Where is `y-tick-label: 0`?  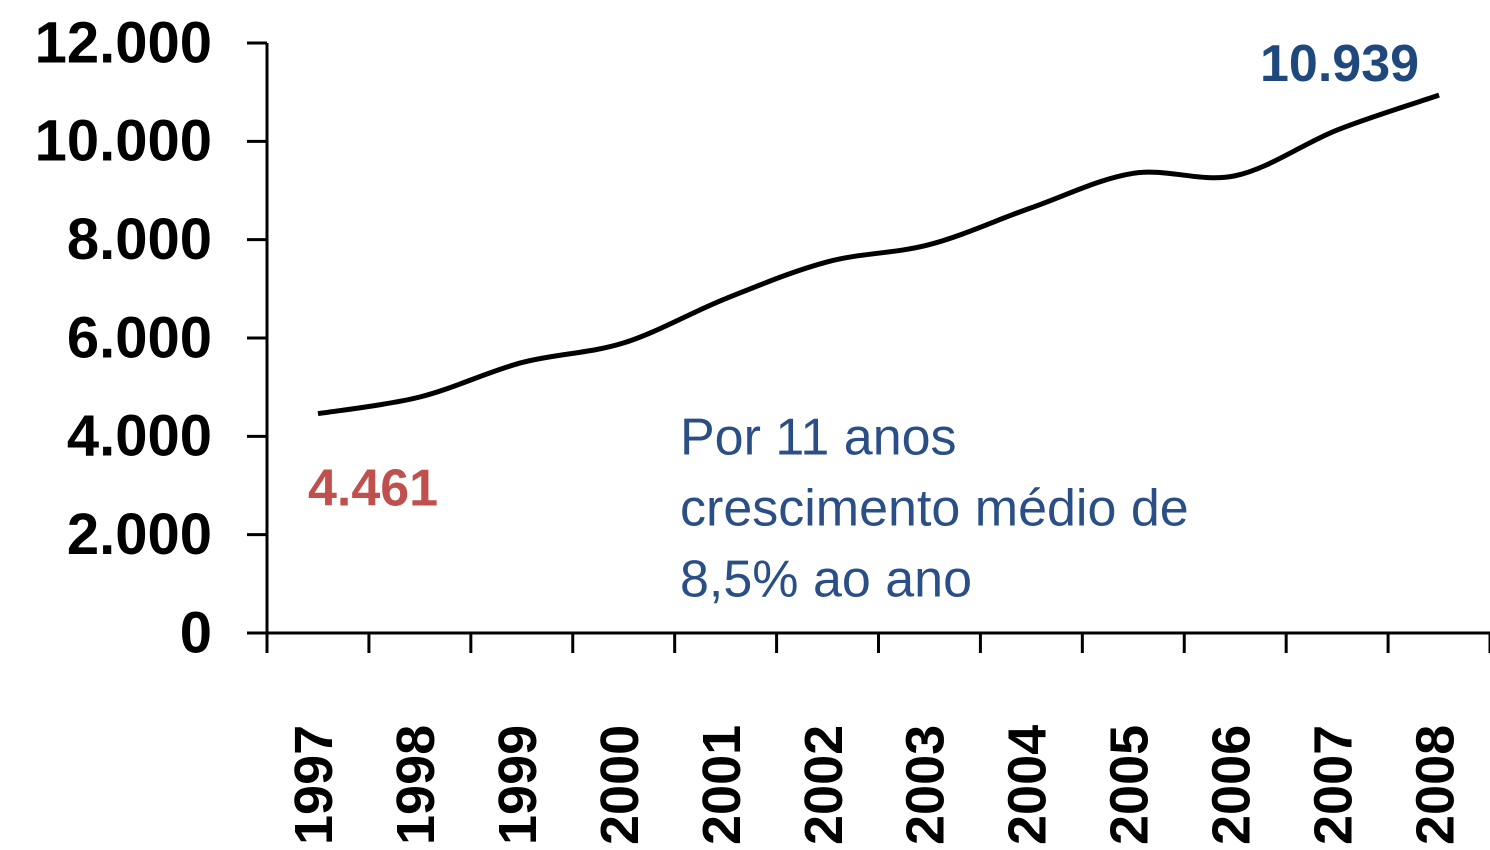 y-tick-label: 0 is located at coordinates (196, 632).